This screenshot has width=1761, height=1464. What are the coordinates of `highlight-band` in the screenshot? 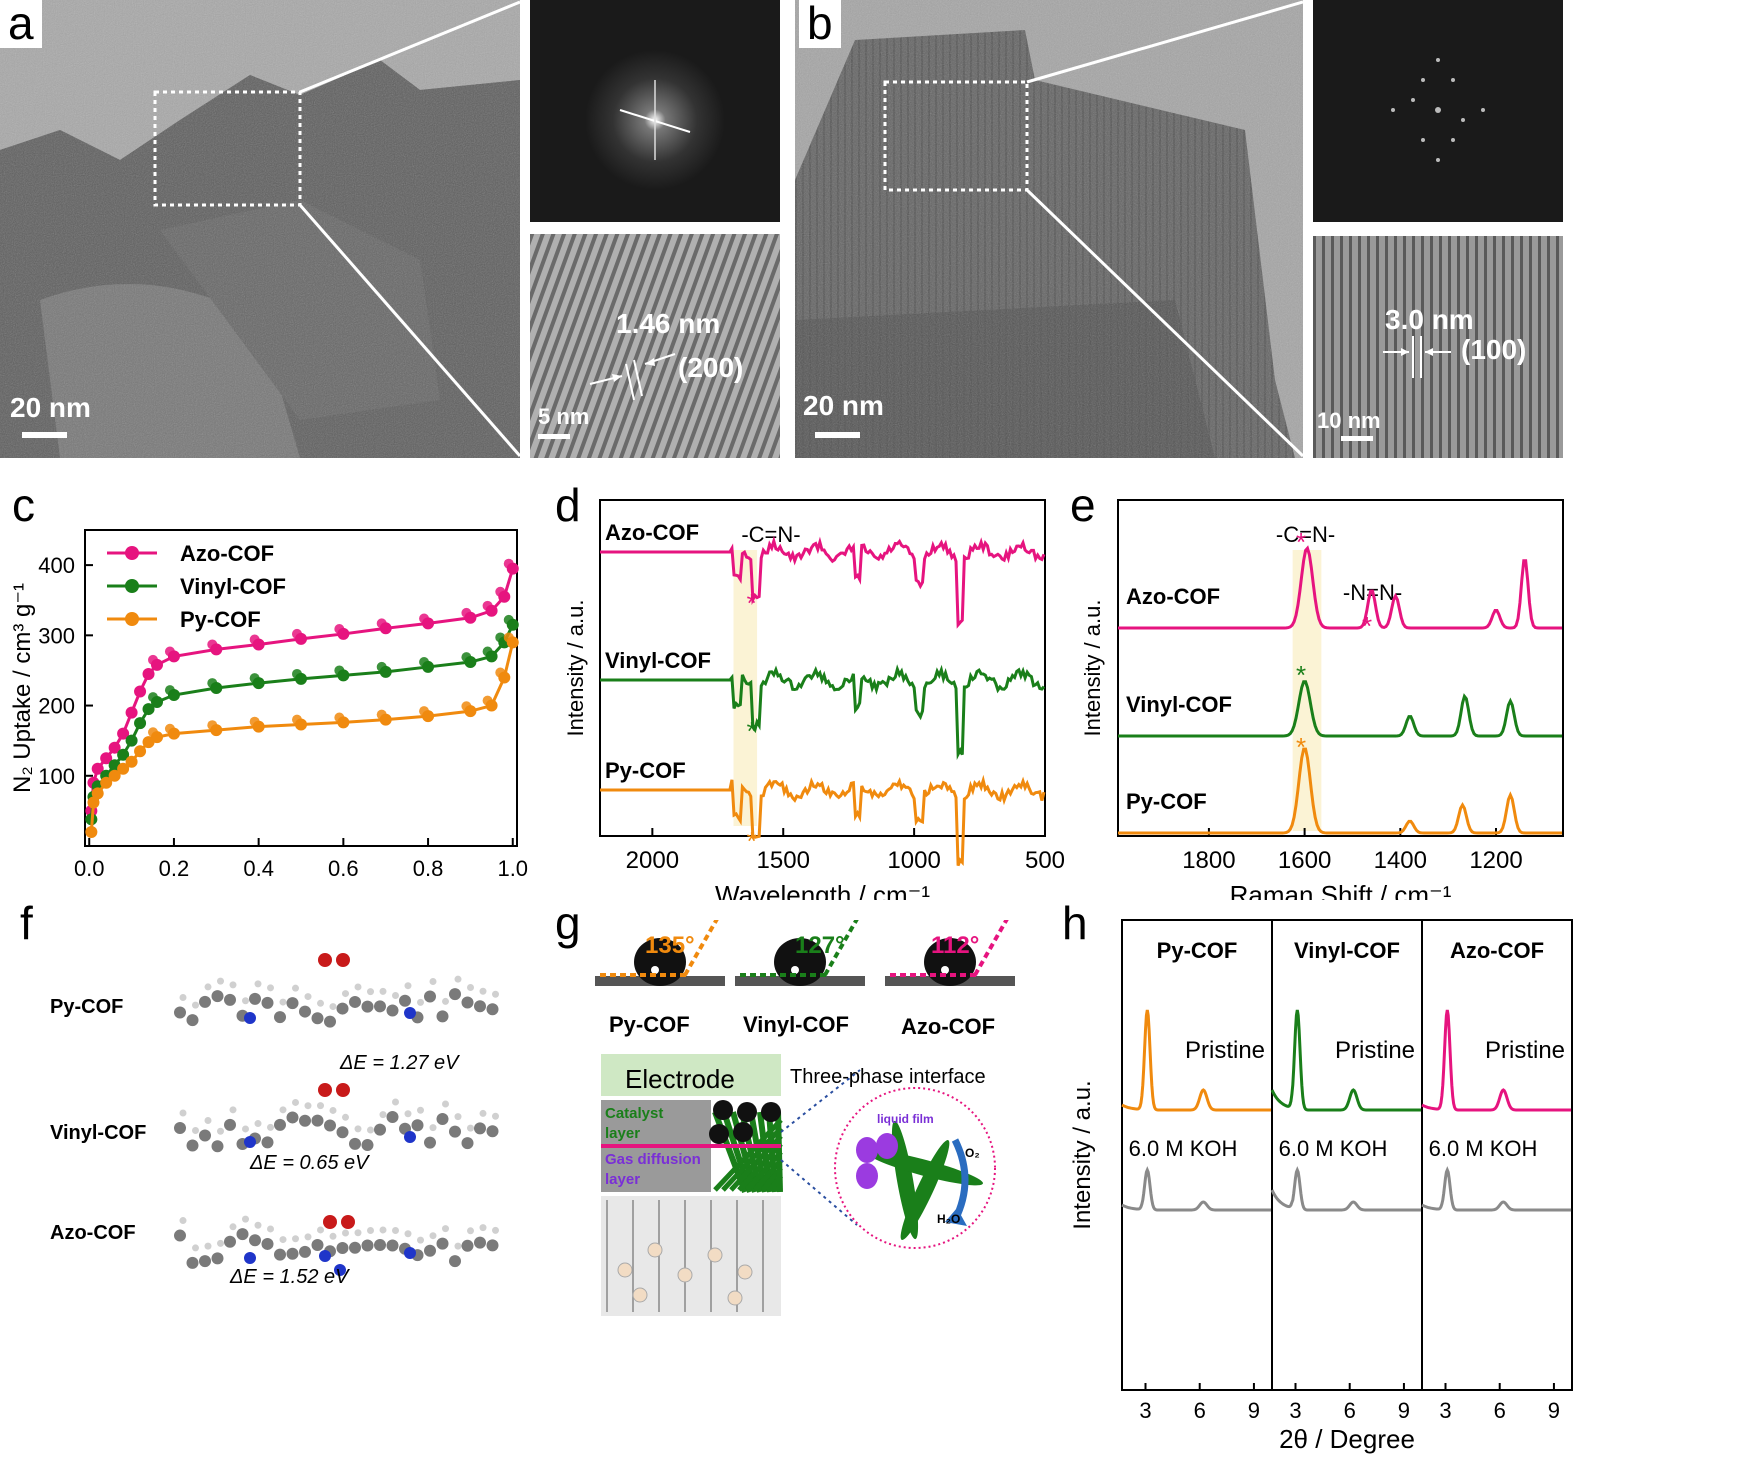 It's located at (745, 688).